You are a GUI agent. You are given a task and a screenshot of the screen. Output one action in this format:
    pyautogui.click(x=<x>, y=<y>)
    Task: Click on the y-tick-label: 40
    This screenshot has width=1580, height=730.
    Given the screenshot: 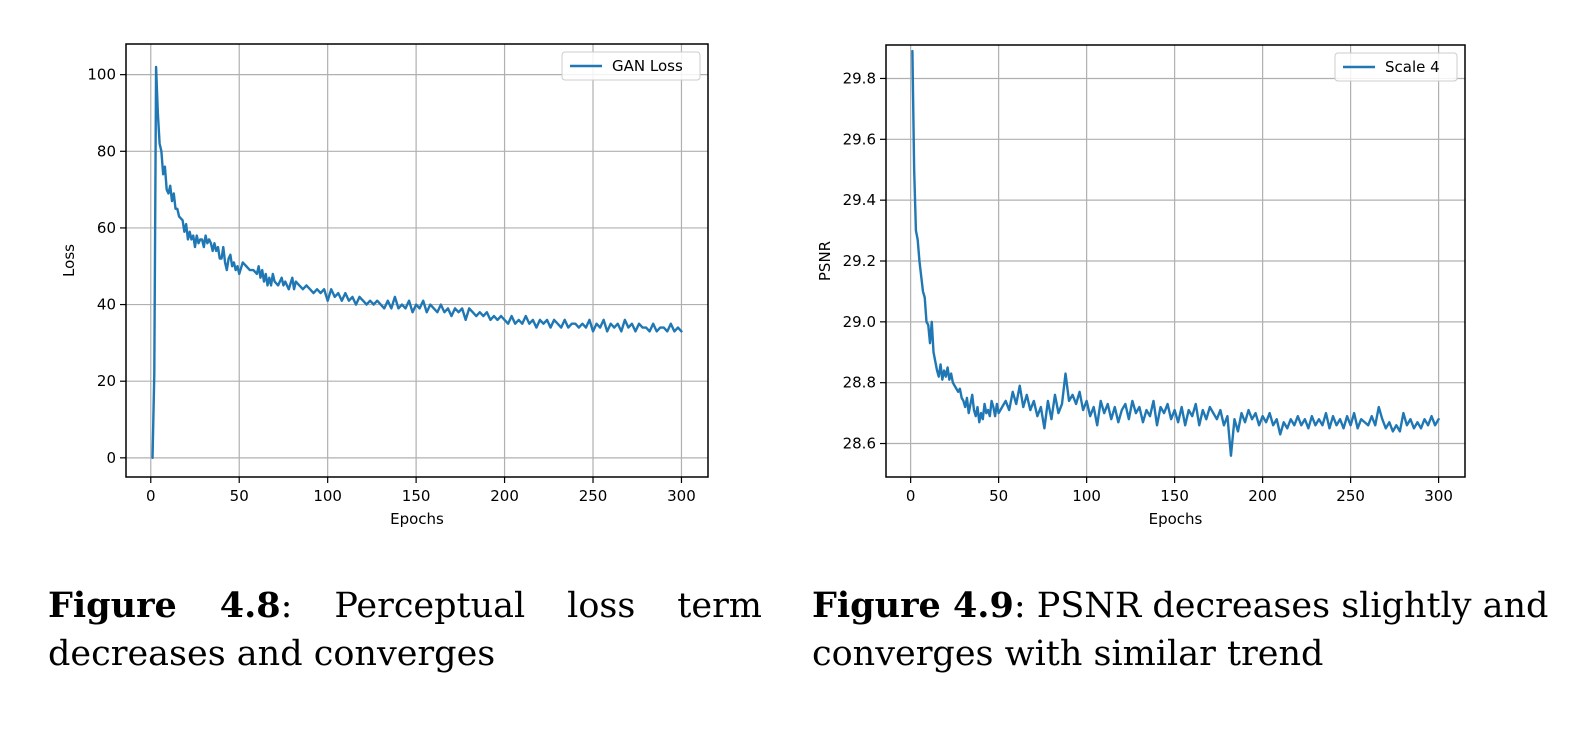 What is the action you would take?
    pyautogui.click(x=106, y=305)
    